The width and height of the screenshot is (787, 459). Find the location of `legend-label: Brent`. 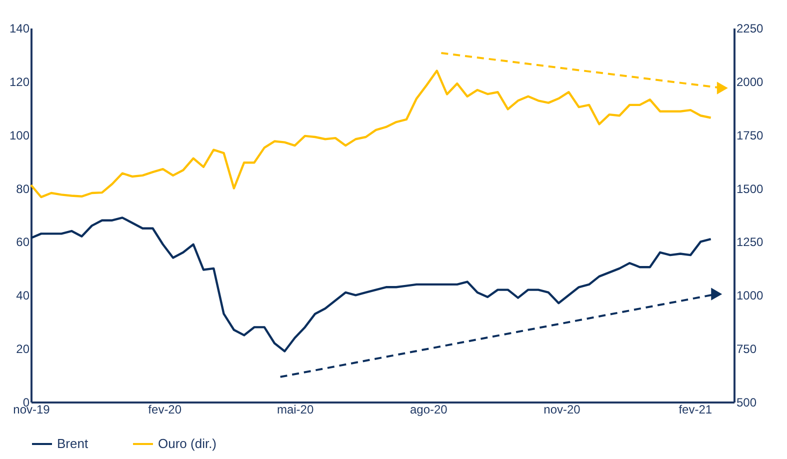

legend-label: Brent is located at coordinates (72, 443).